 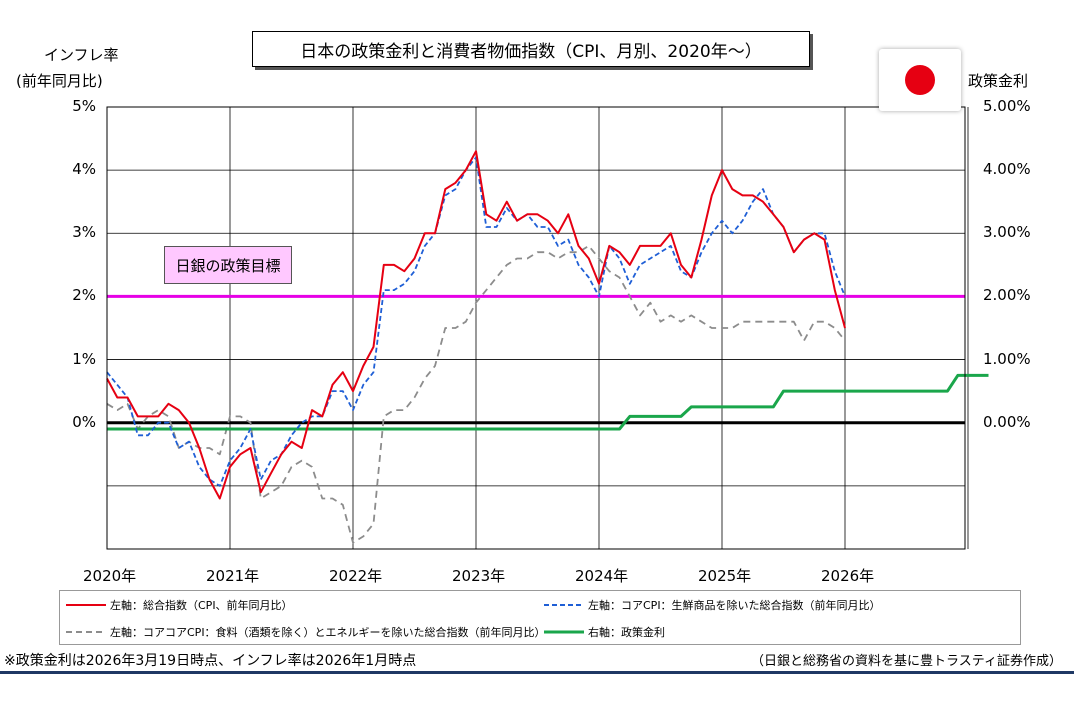 I want to click on y-tick-left: 3%, so click(x=84, y=232).